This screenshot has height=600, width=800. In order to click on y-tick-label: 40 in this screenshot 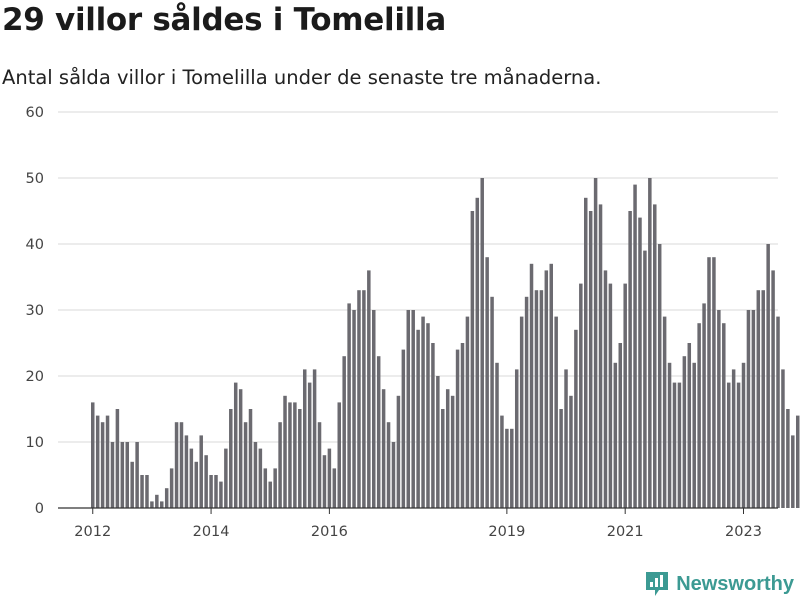, I will do `click(35, 245)`.